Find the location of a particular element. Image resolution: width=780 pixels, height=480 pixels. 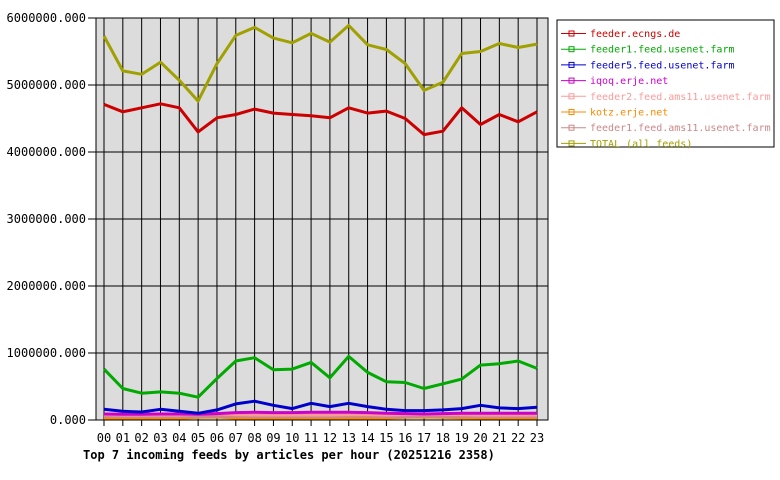

x-tick-label: 11 is located at coordinates (311, 438).